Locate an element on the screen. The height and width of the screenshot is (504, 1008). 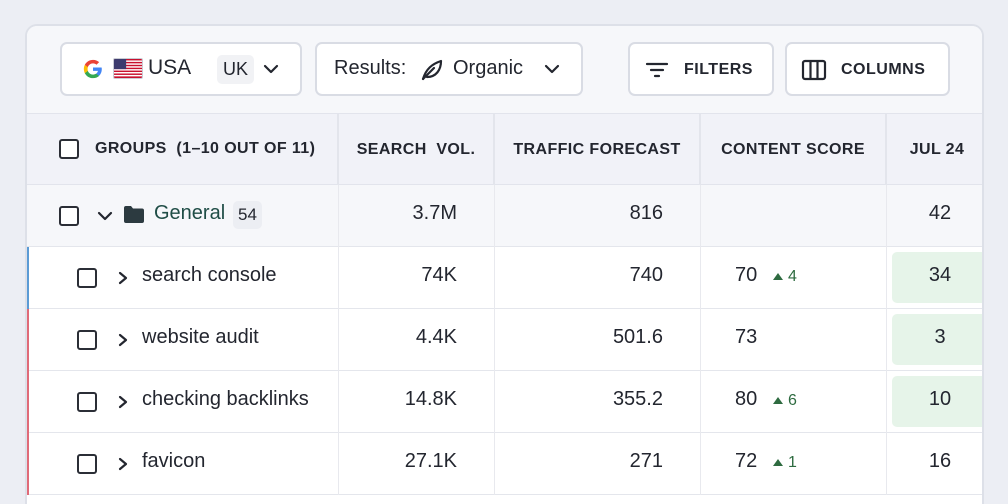
header-content-score: CONTENT SCORE is located at coordinates (794, 149).